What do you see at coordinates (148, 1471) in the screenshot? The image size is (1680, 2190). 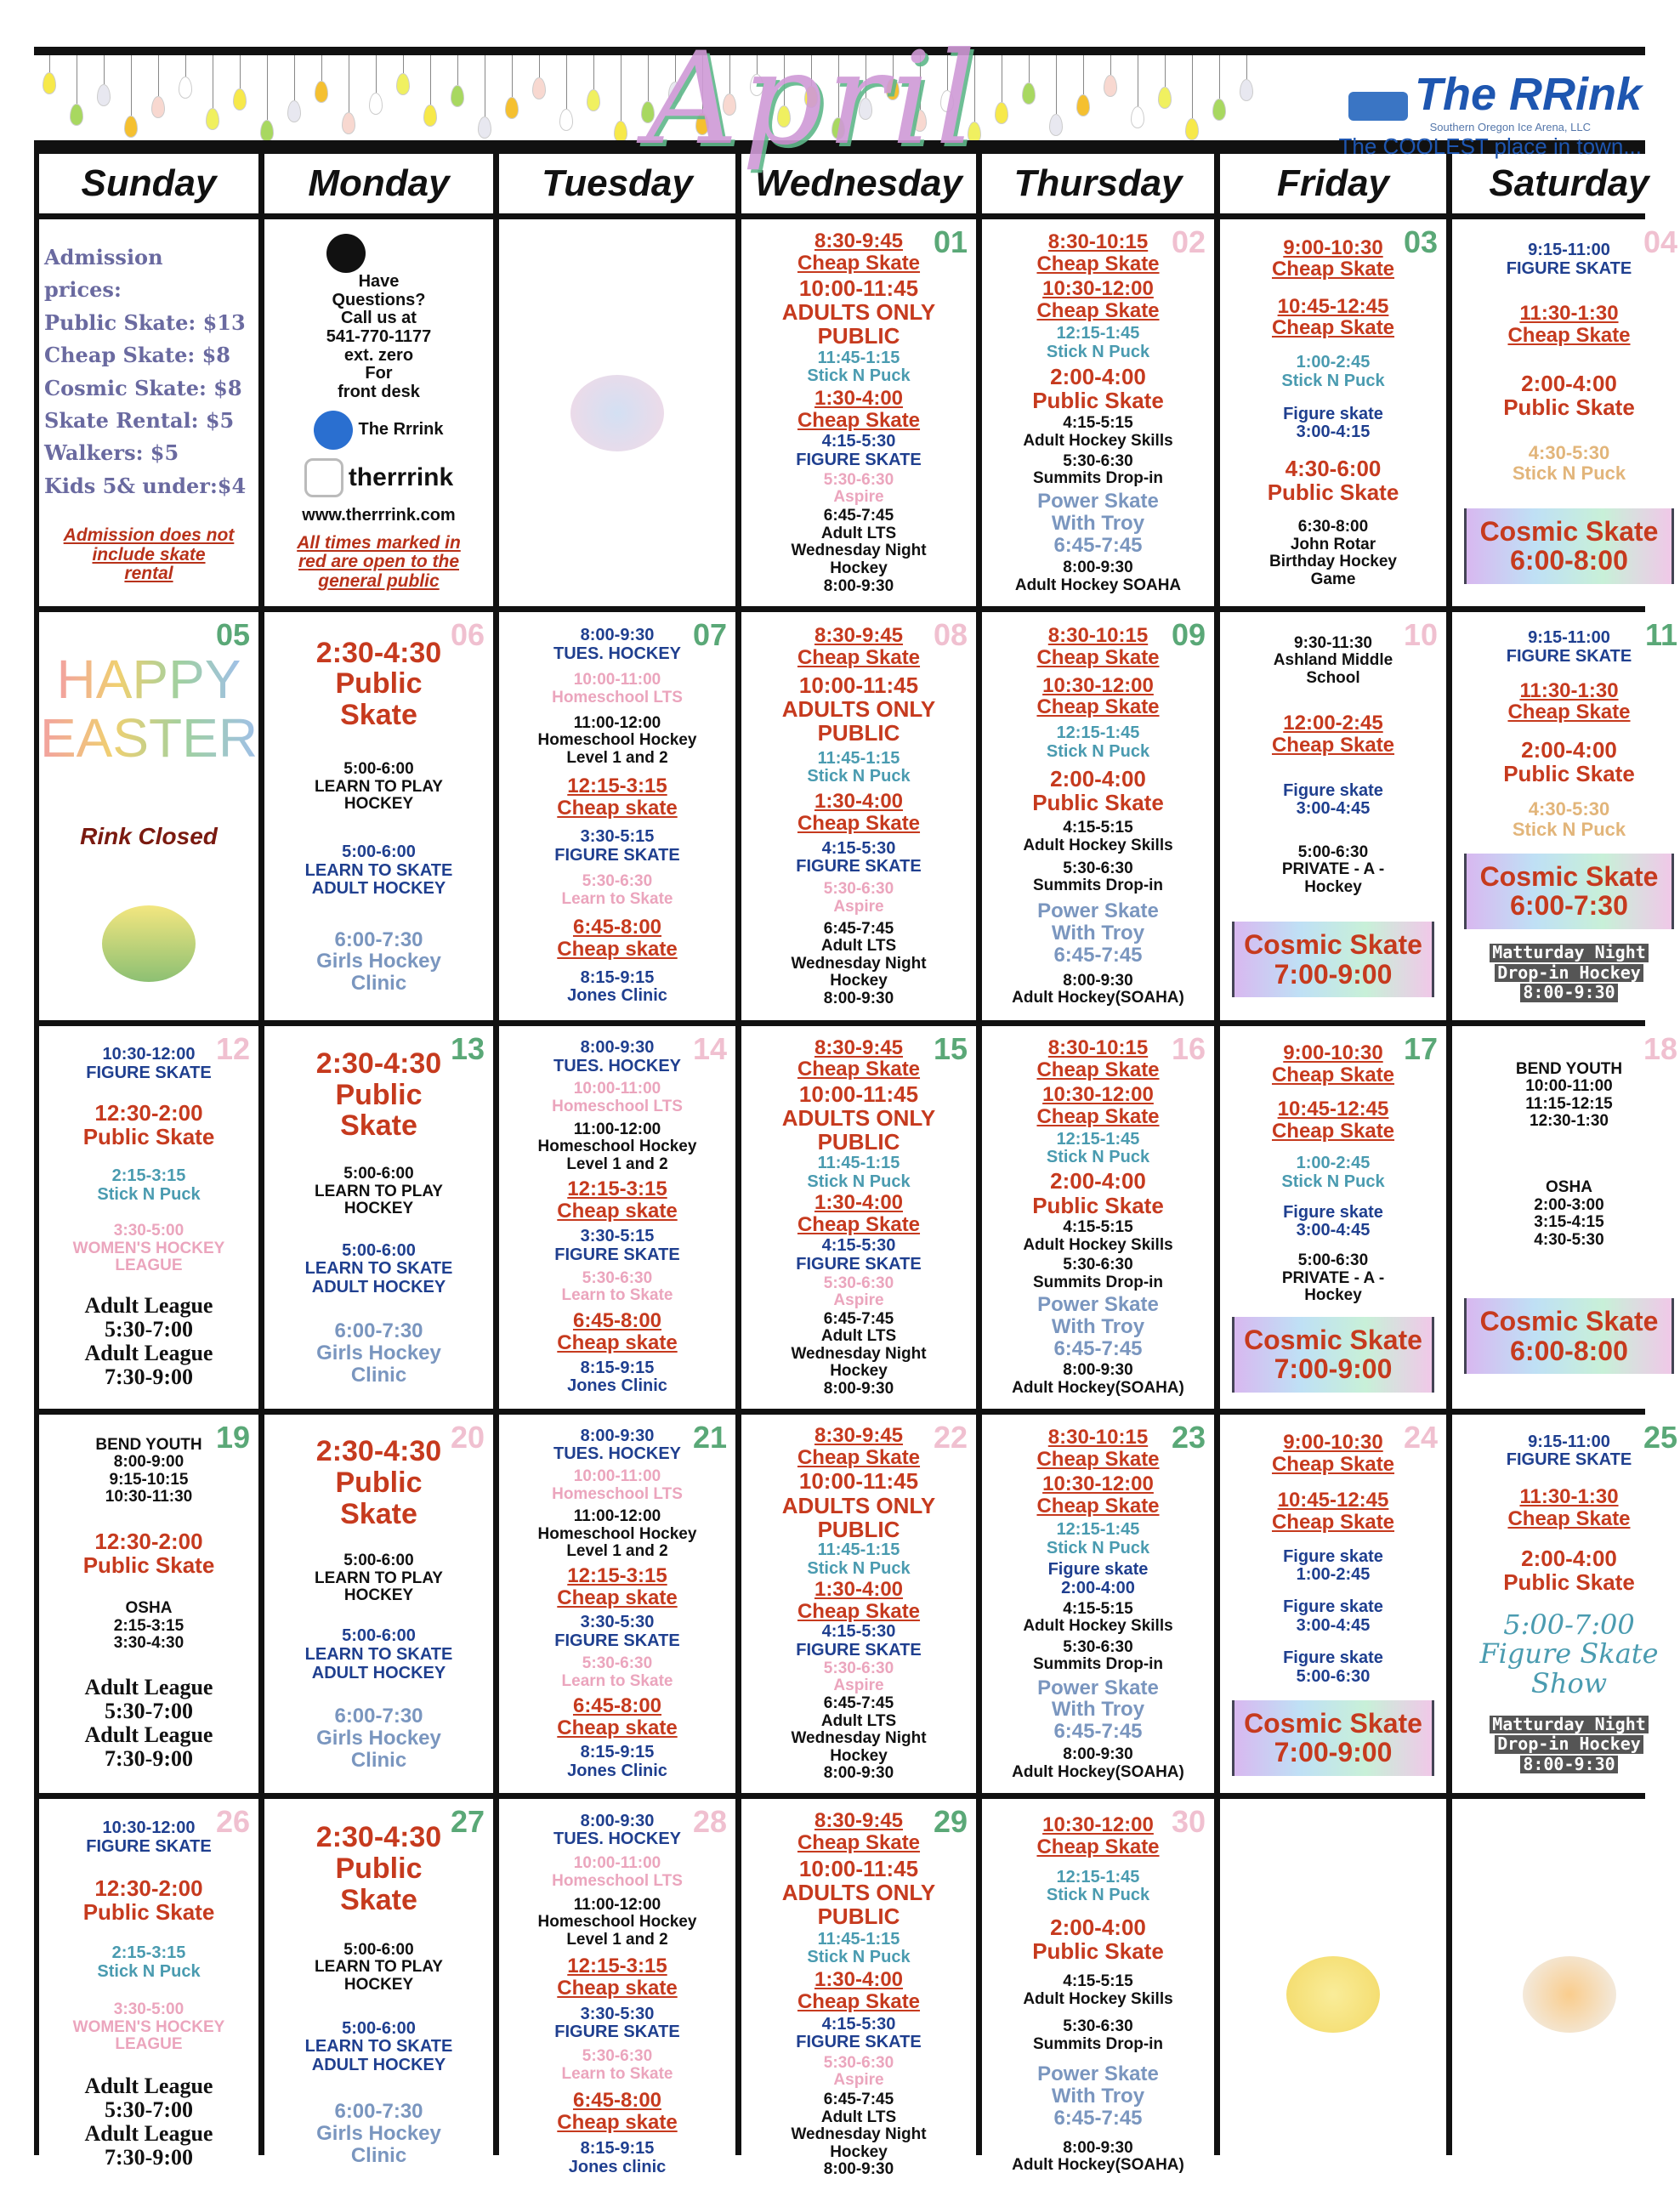 I see `schedule-event: BEND YOUTH 8:00-9:00 9:15-10:15 10:30-11:30` at bounding box center [148, 1471].